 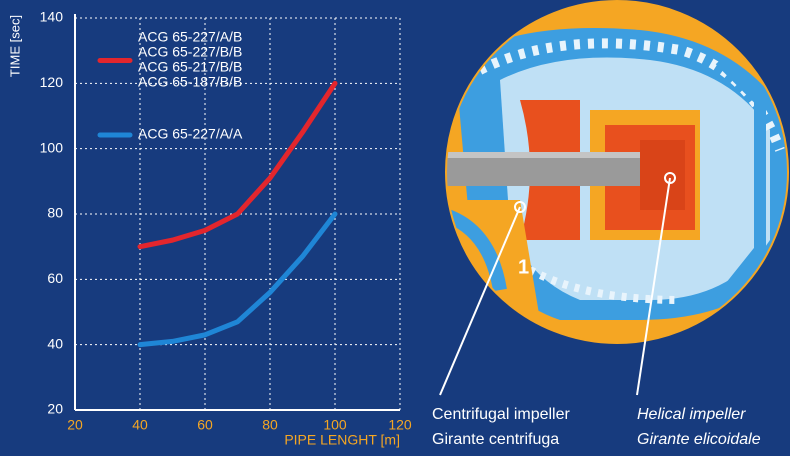 I want to click on callout-number: 1, so click(x=523, y=267).